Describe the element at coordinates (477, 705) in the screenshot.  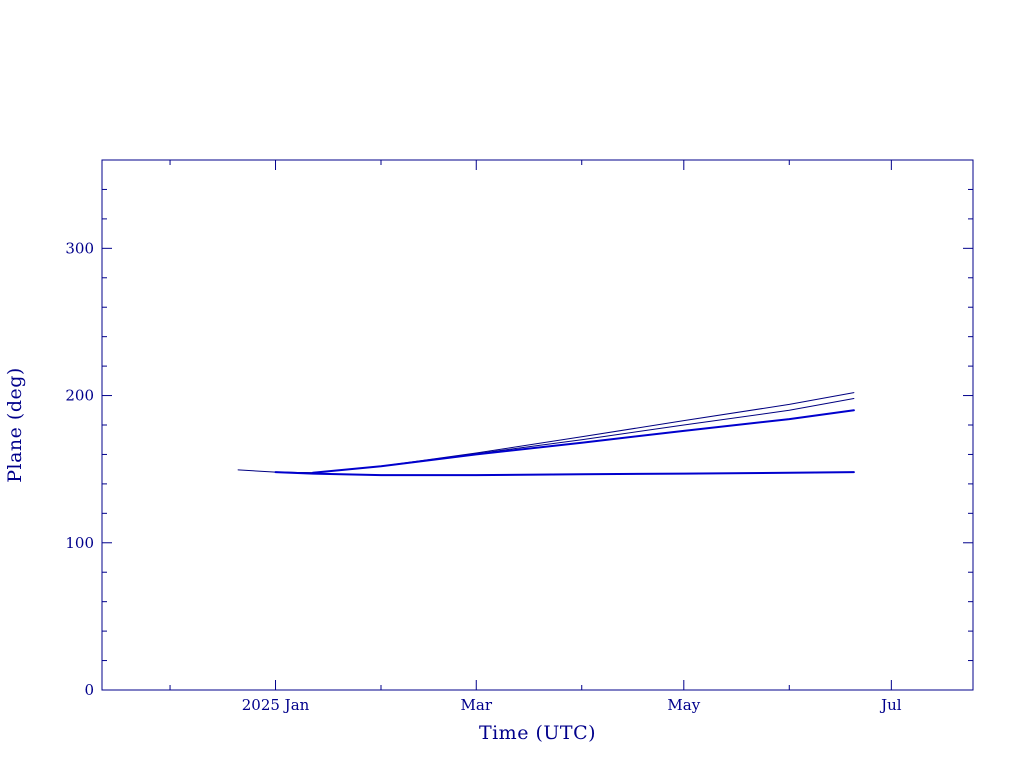
I see `x-tick-label: Mar` at that location.